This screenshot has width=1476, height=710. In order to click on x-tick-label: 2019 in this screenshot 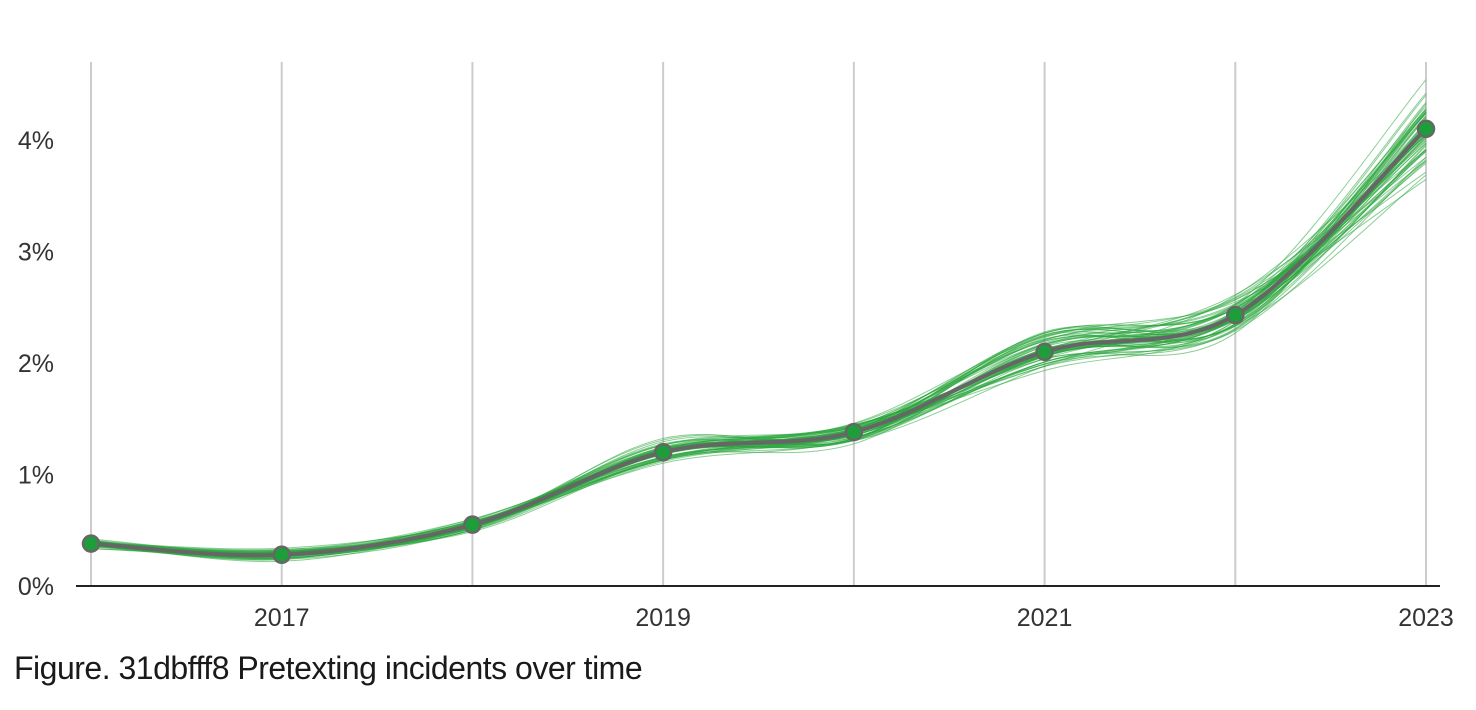, I will do `click(663, 618)`.